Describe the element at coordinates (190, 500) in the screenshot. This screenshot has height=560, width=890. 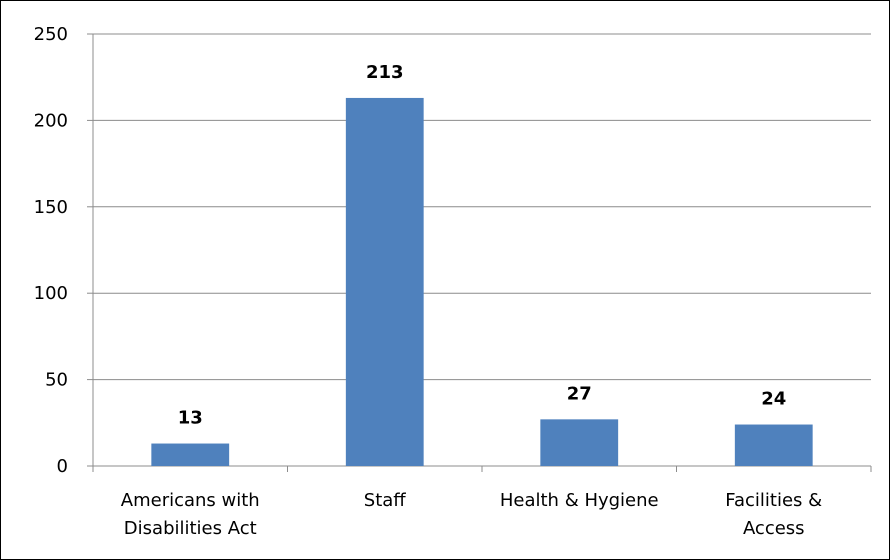
I see `category-label-line: Americans with` at that location.